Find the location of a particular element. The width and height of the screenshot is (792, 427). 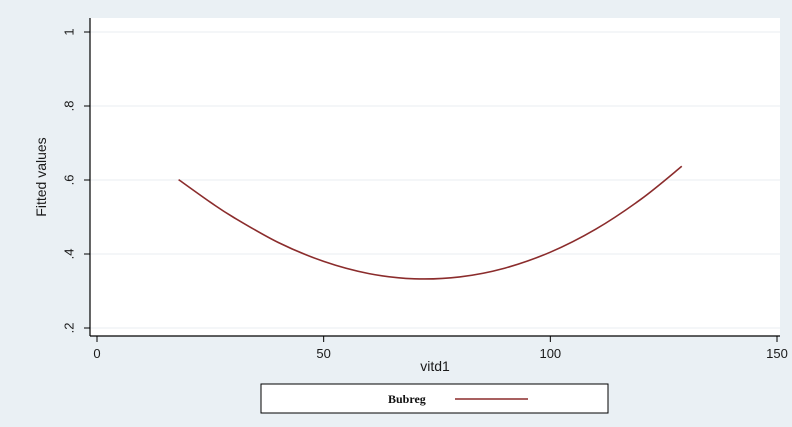

legend-box is located at coordinates (434, 398).